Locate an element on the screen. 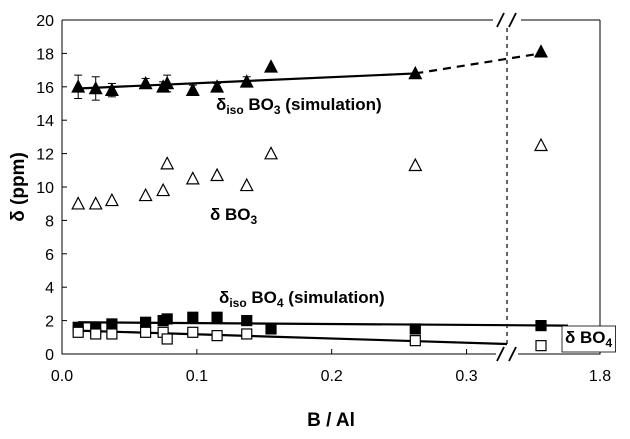 The image size is (630, 439). x-tick-label: 0.0 is located at coordinates (62, 376).